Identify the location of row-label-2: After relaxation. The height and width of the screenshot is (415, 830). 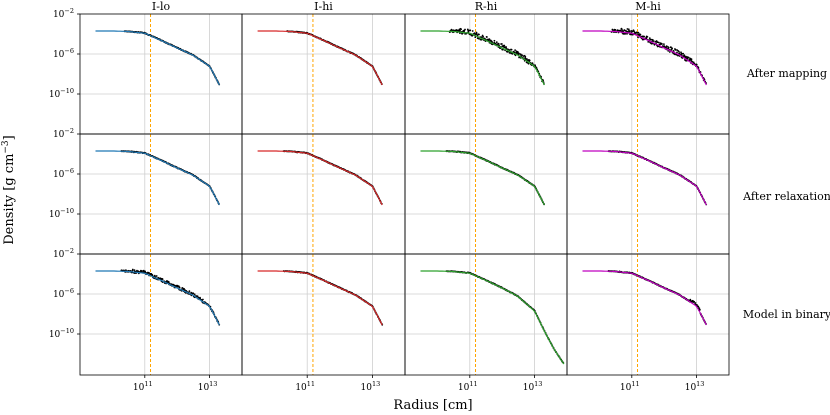
(786, 196).